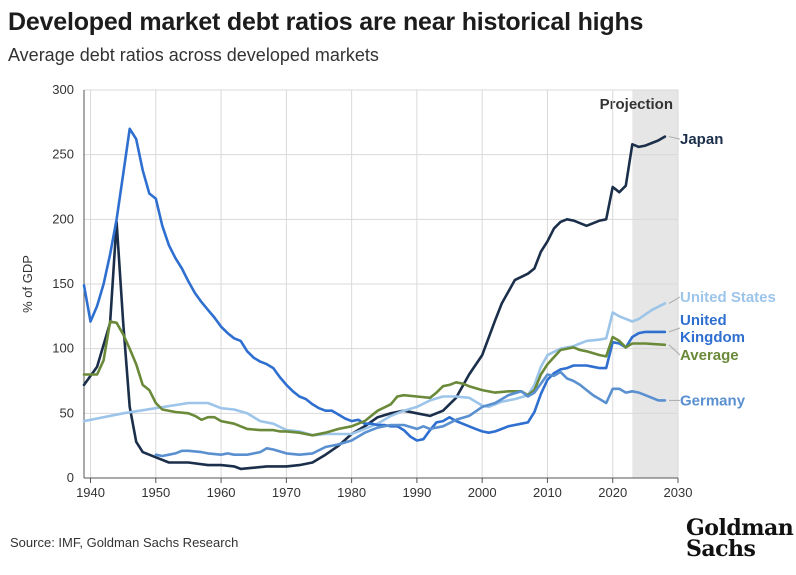  I want to click on y-tick-label: 100, so click(63, 348).